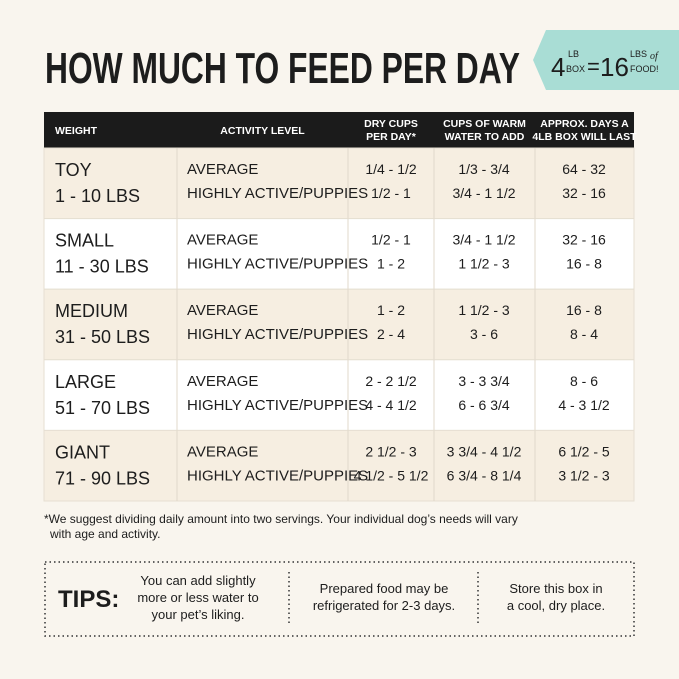  I want to click on amount: 4 - 4 1/2, so click(391, 405).